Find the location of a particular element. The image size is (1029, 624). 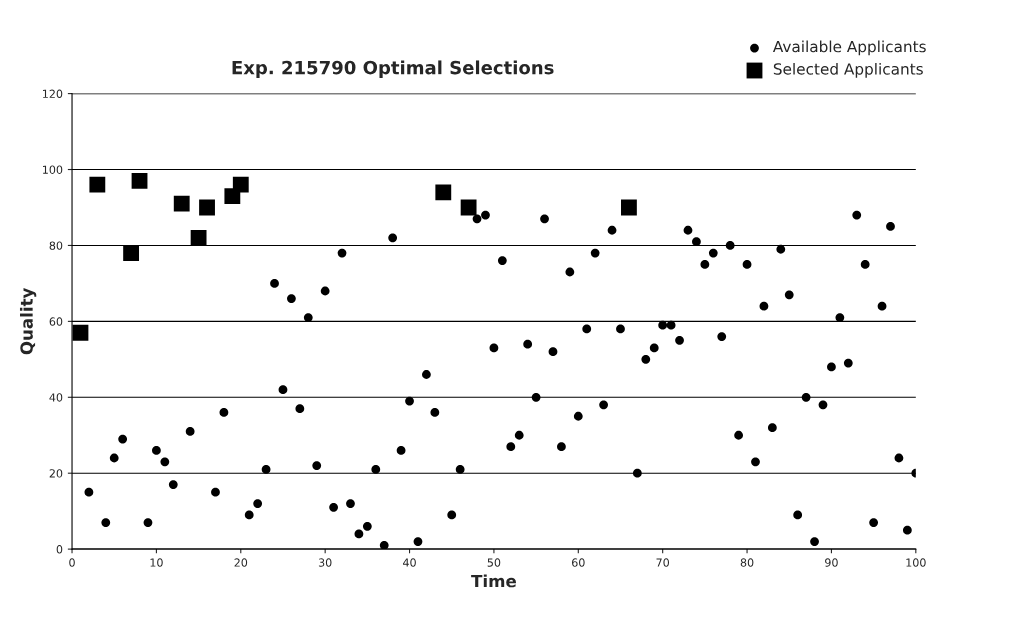

x-tick-label: 40 is located at coordinates (409, 562).